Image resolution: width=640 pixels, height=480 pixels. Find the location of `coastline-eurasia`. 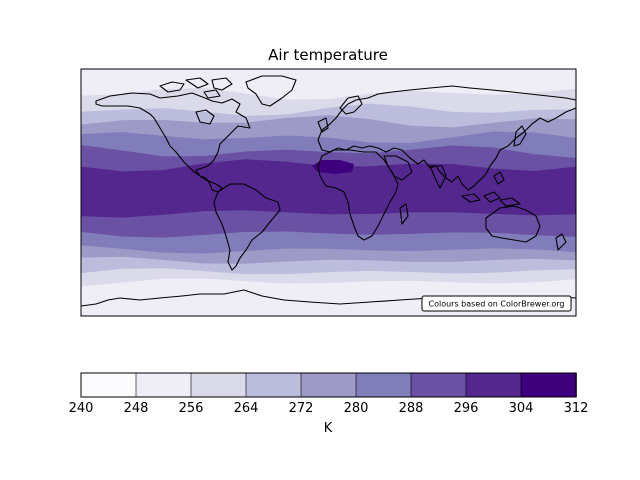

coastline-eurasia is located at coordinates (446, 138).